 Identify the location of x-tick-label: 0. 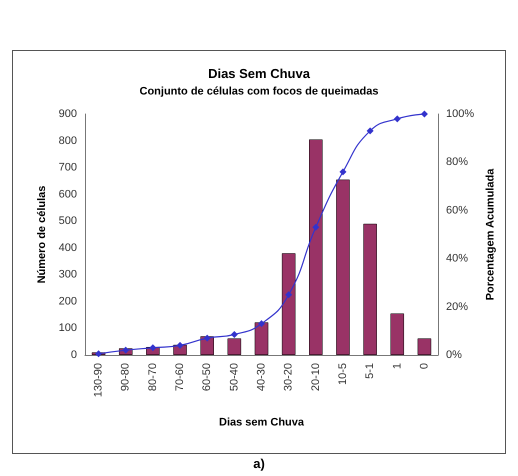
(424, 366).